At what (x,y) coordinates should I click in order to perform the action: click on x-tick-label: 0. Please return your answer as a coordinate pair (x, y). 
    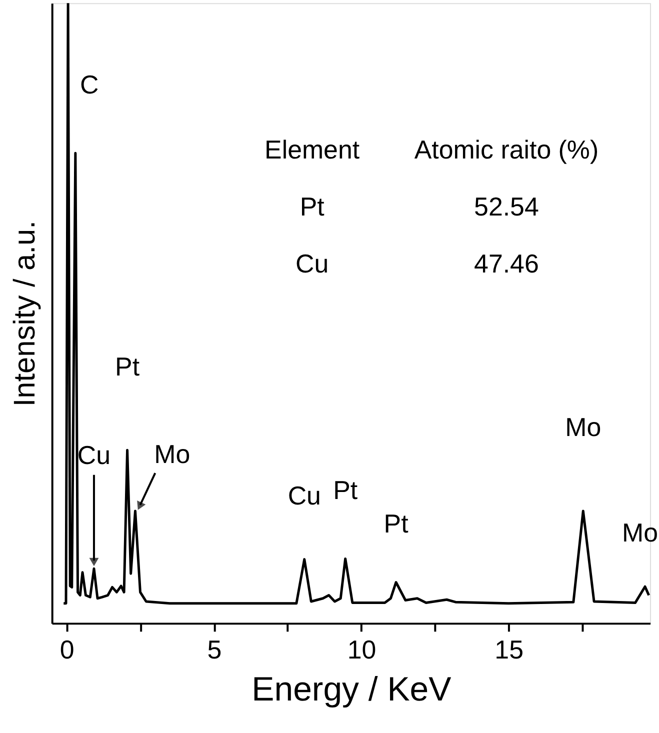
    Looking at the image, I should click on (67, 650).